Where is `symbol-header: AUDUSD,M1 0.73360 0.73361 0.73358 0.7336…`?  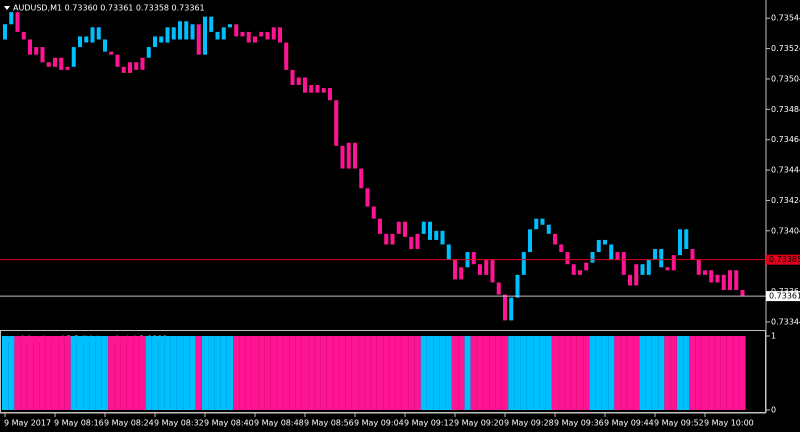 symbol-header: AUDUSD,M1 0.73360 0.73361 0.73358 0.7336… is located at coordinates (109, 8).